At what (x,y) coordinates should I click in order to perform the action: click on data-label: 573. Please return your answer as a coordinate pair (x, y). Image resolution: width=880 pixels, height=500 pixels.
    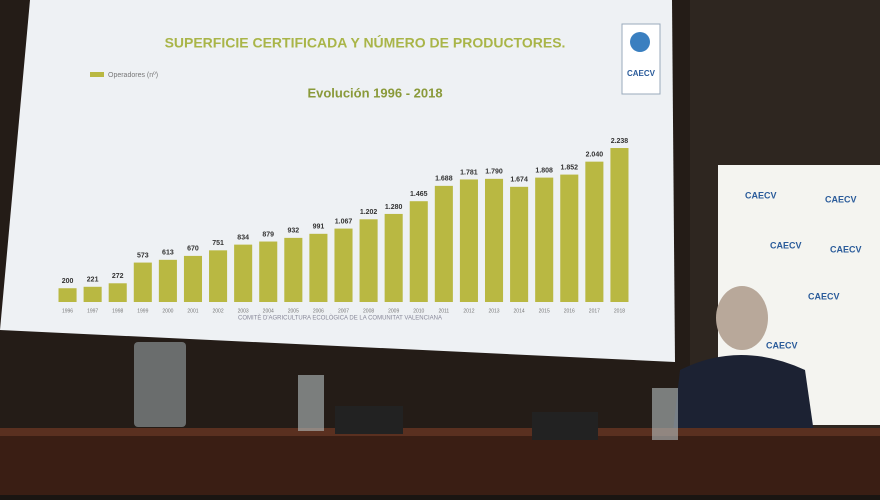
    Looking at the image, I should click on (143, 255).